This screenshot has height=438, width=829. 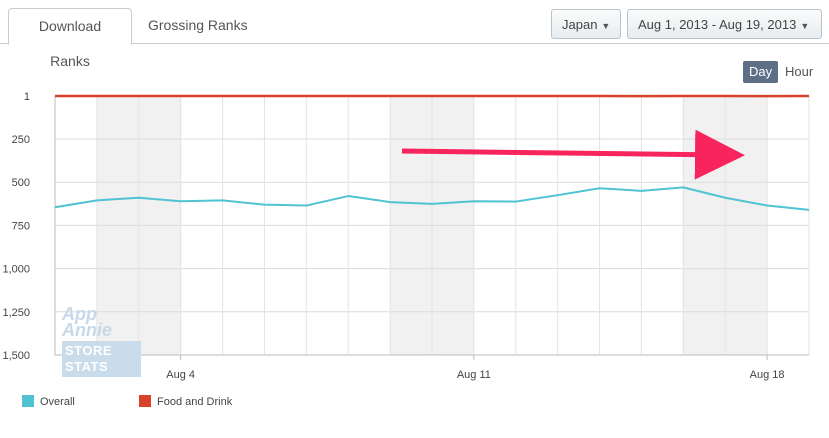 What do you see at coordinates (432, 198) in the screenshot?
I see `series-line-overall` at bounding box center [432, 198].